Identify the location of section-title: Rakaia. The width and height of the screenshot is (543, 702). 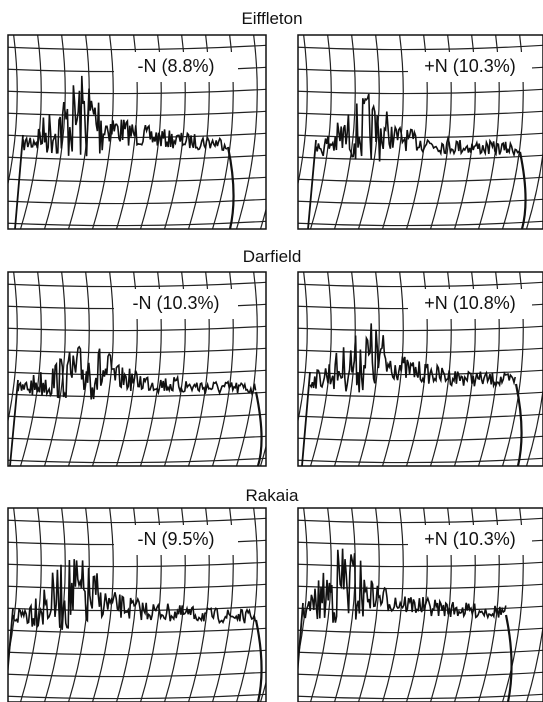
(272, 495).